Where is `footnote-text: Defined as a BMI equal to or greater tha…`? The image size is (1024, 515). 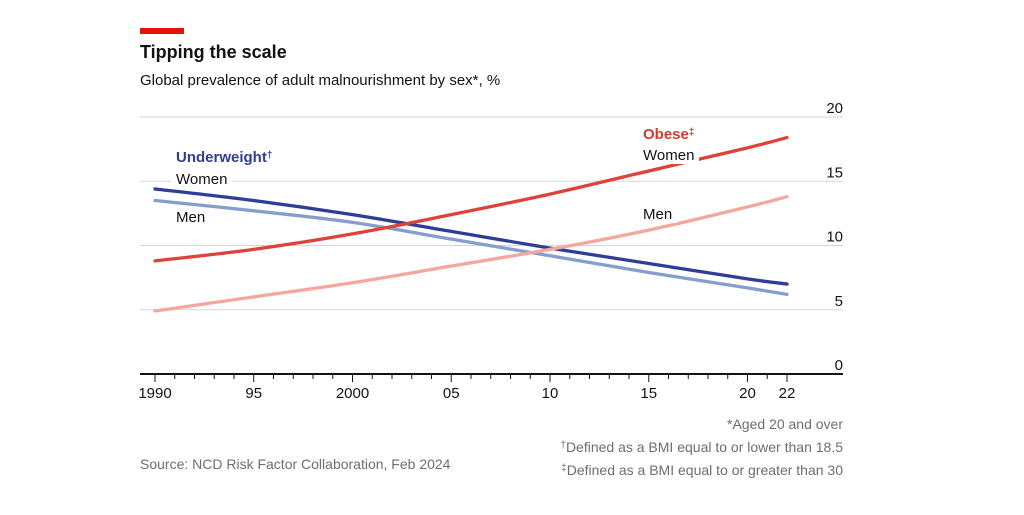
footnote-text: Defined as a BMI equal to or greater tha… is located at coordinates (704, 470).